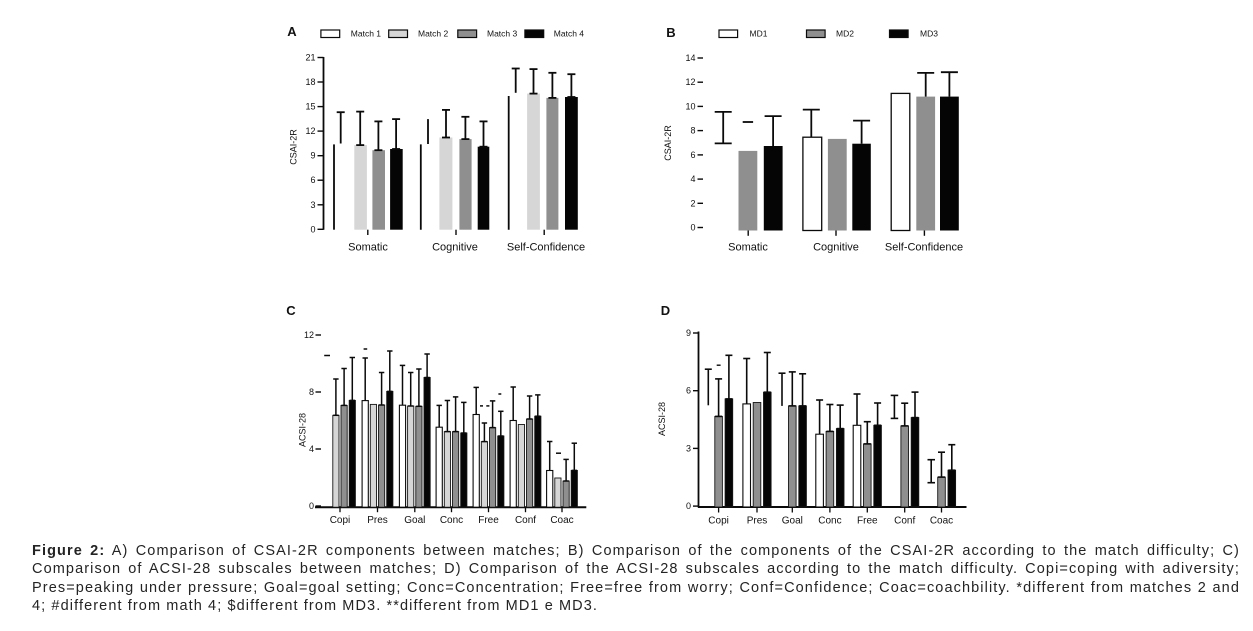  Describe the element at coordinates (569, 34) in the screenshot. I see `svg-text: Match 4` at that location.